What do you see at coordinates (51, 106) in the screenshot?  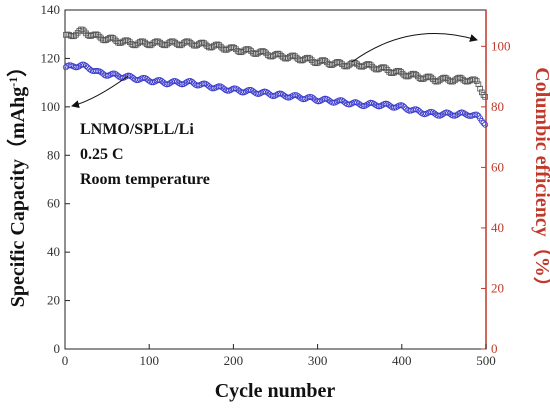 I see `y-tick-label: 100` at bounding box center [51, 106].